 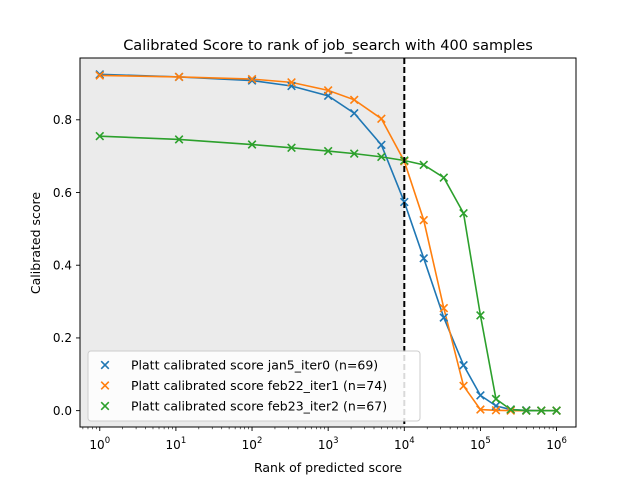 I want to click on x-tick-label-1: 10¹, so click(x=176, y=444).